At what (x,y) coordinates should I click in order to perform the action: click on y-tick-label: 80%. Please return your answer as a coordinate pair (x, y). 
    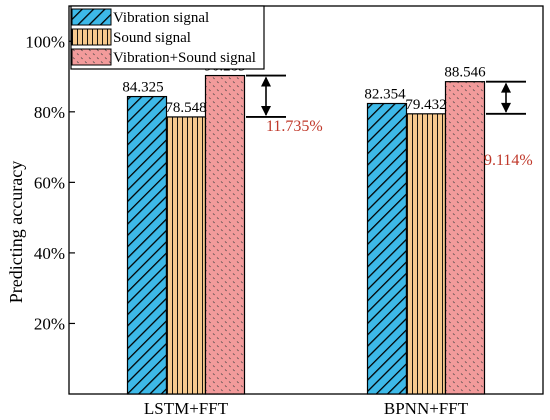
    Looking at the image, I should click on (49, 112).